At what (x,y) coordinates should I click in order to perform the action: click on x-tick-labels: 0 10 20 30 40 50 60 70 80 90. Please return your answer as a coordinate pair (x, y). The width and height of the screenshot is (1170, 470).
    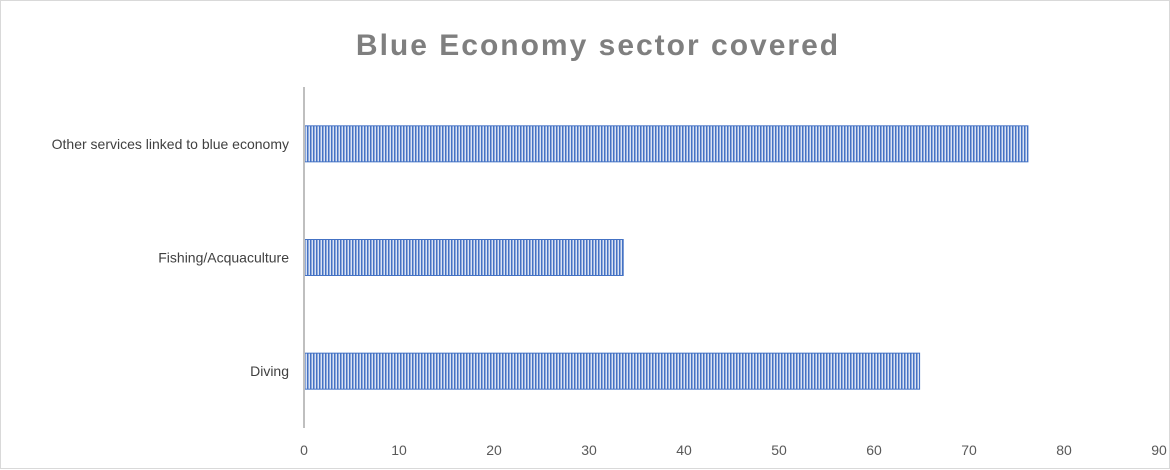
    Looking at the image, I should click on (733, 450).